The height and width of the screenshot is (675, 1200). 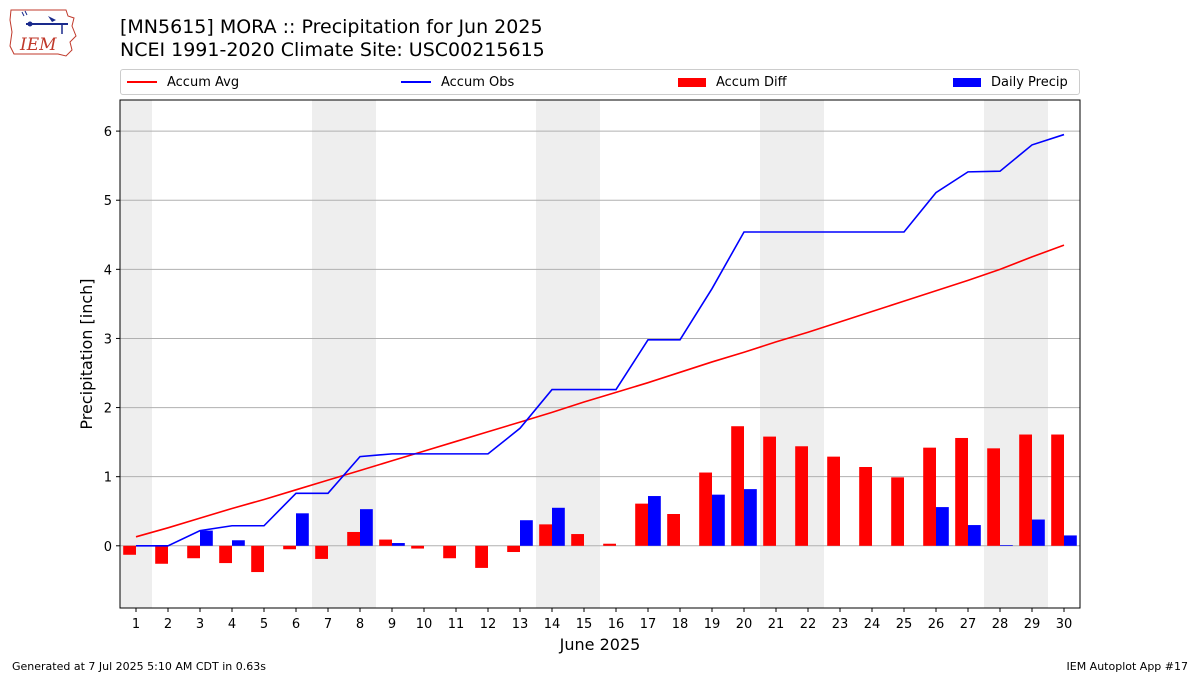 What do you see at coordinates (38, 45) in the screenshot?
I see `iem-logo-text: IEM` at bounding box center [38, 45].